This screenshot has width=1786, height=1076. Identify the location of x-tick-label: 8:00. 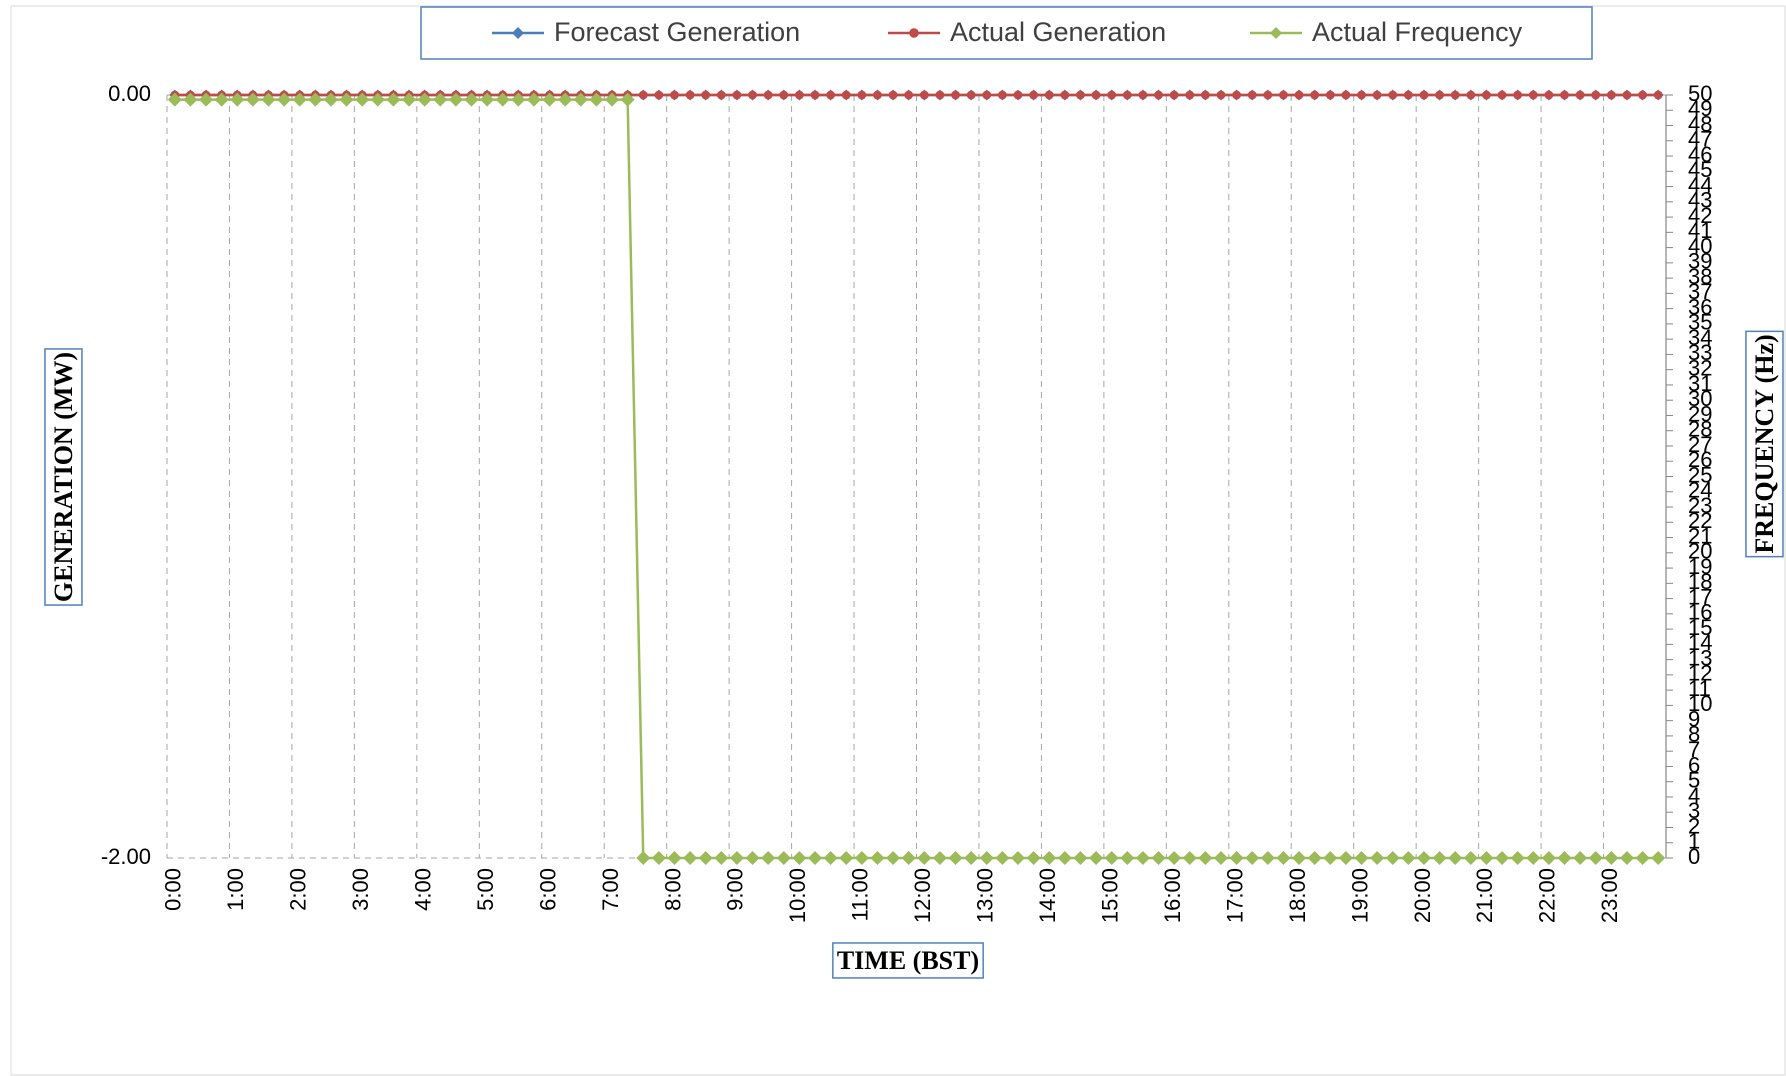
(672, 889).